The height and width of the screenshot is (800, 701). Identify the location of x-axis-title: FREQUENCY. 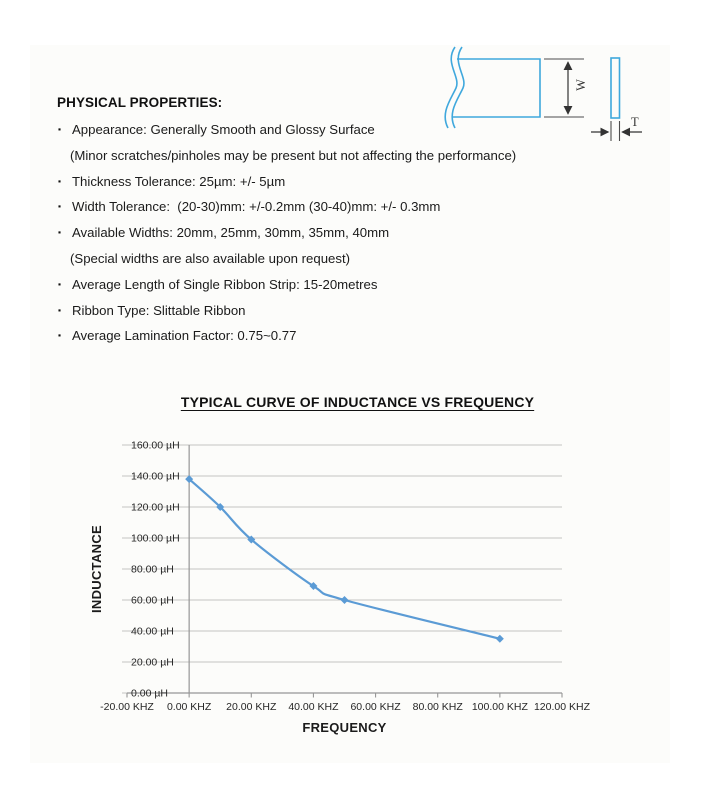
(344, 727).